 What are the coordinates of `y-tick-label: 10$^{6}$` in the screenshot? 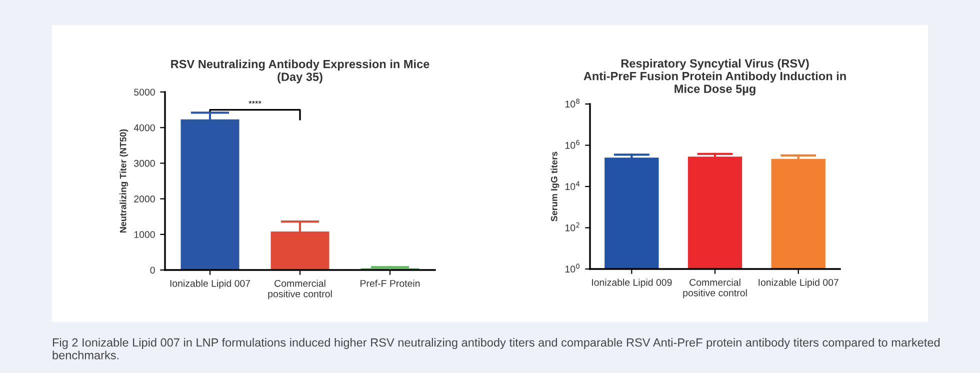 It's located at (572, 144).